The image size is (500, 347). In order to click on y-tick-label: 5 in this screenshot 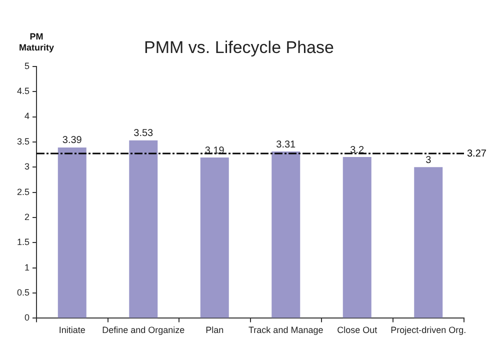, I will do `click(27, 65)`.